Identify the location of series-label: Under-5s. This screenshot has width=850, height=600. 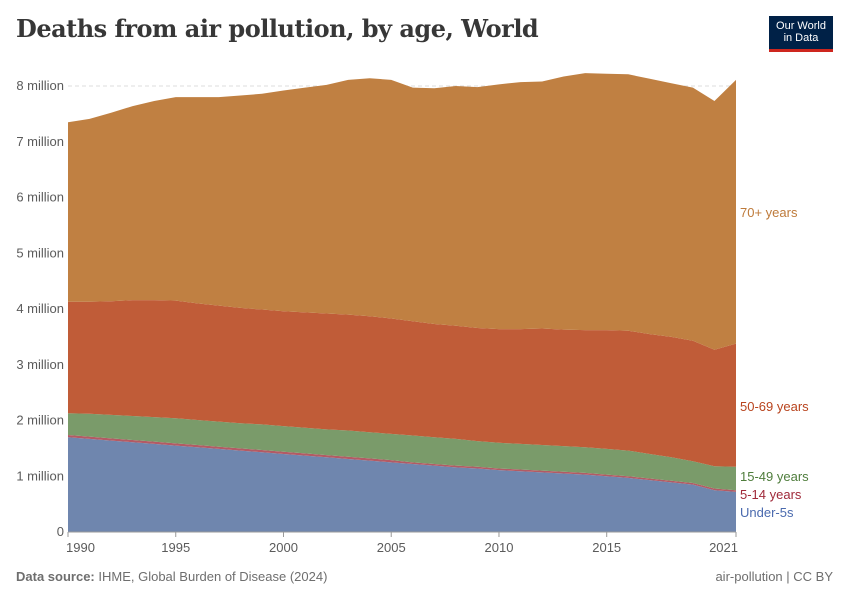
(767, 512).